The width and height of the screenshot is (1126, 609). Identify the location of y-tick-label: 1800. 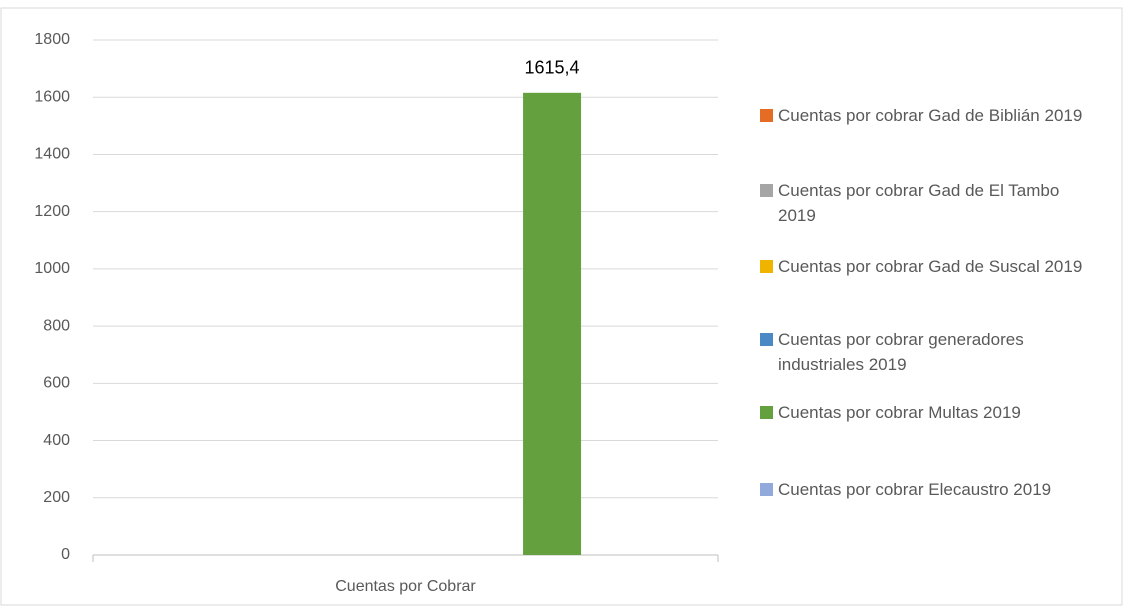
(52, 39).